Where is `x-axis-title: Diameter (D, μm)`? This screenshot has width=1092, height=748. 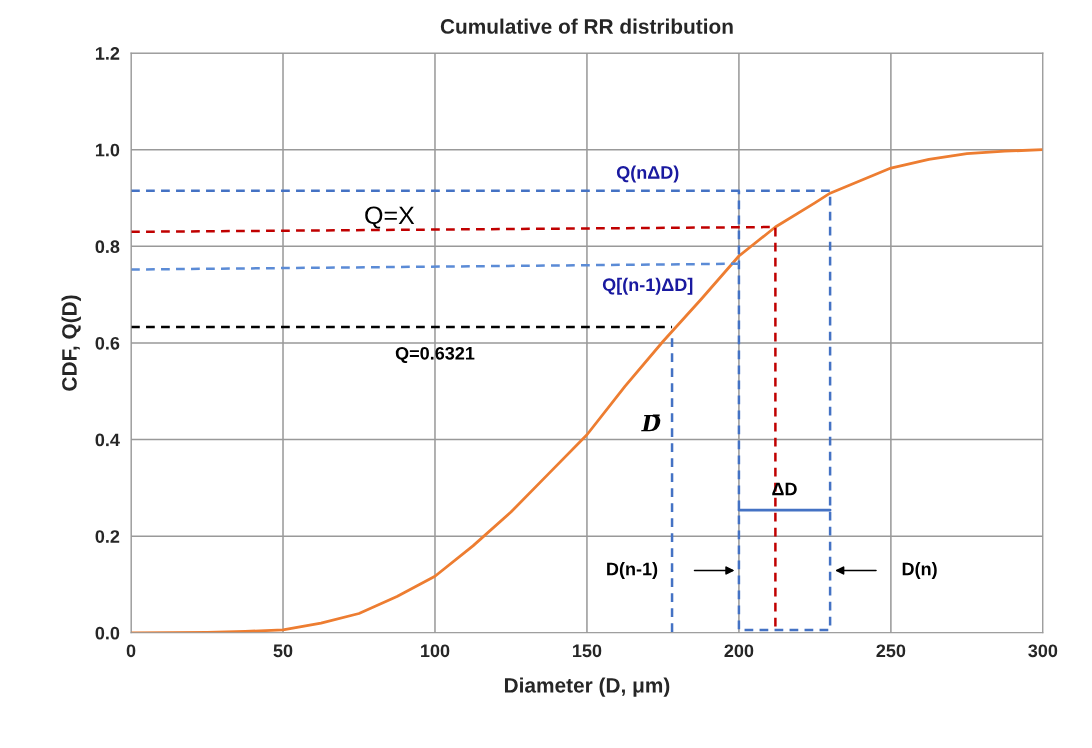 x-axis-title: Diameter (D, μm) is located at coordinates (587, 687).